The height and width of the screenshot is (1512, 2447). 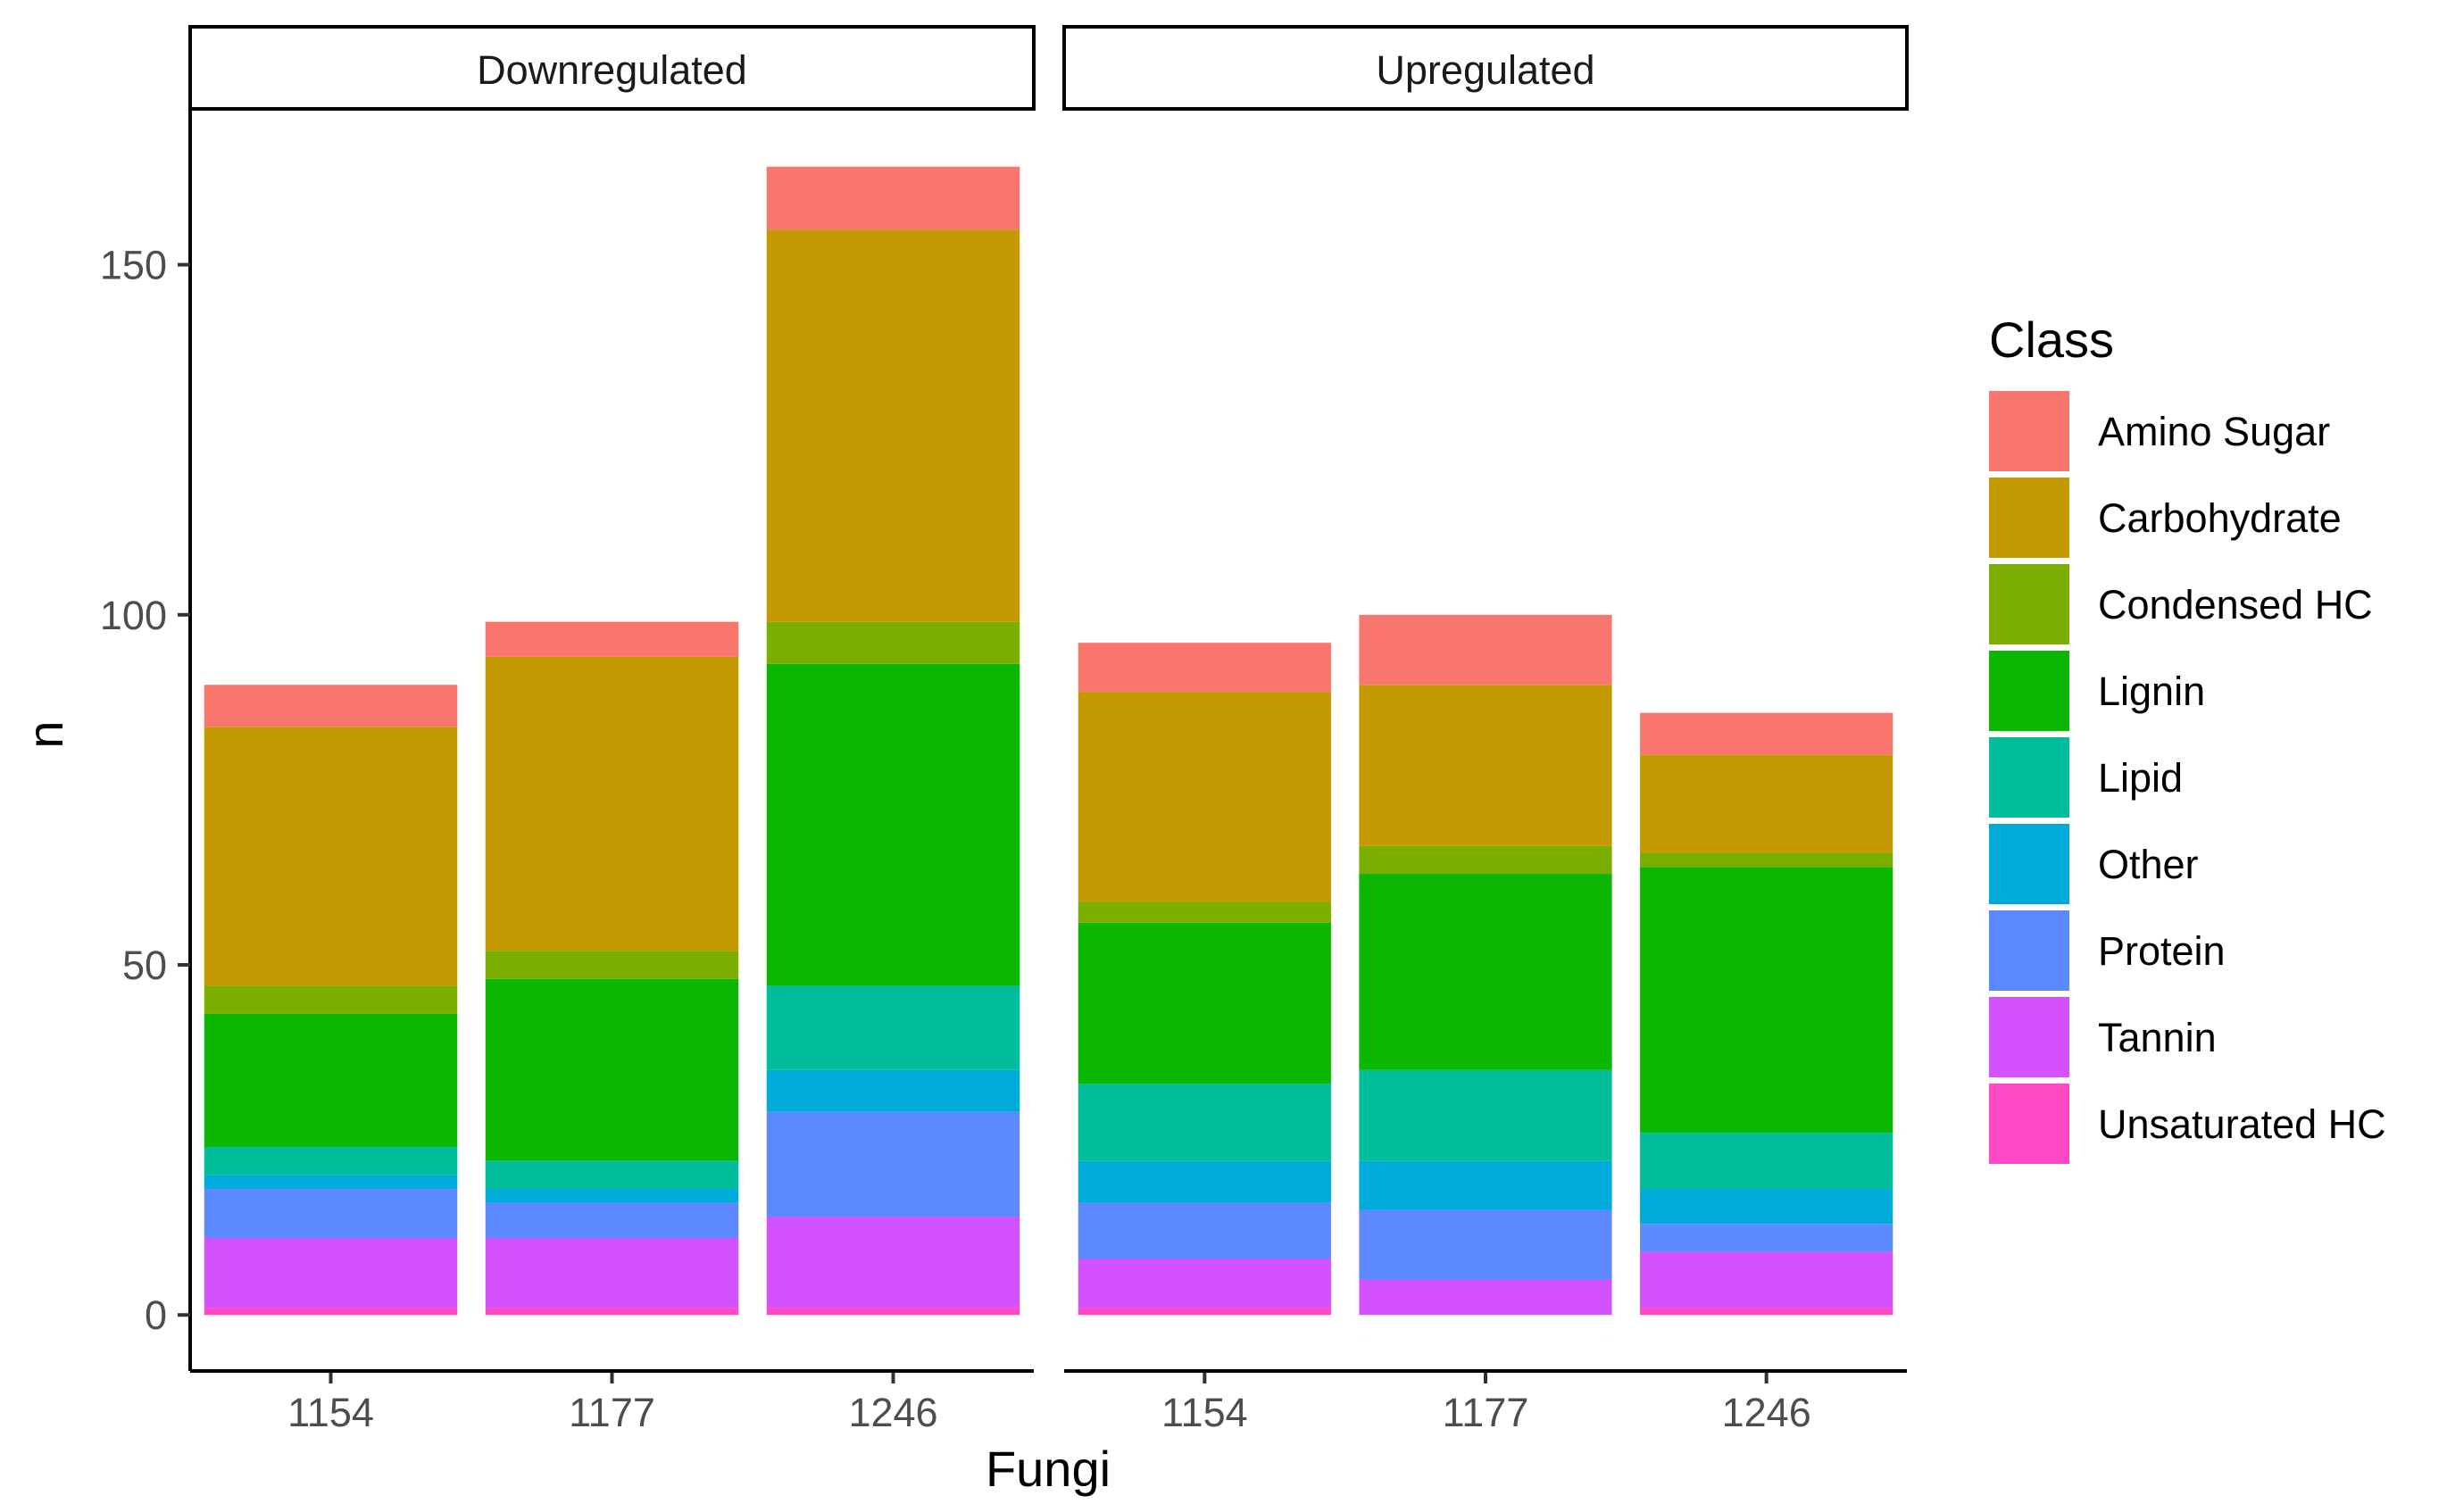 What do you see at coordinates (612, 965) in the screenshot?
I see `bar-segment-downregulated-1177-condensed-hc` at bounding box center [612, 965].